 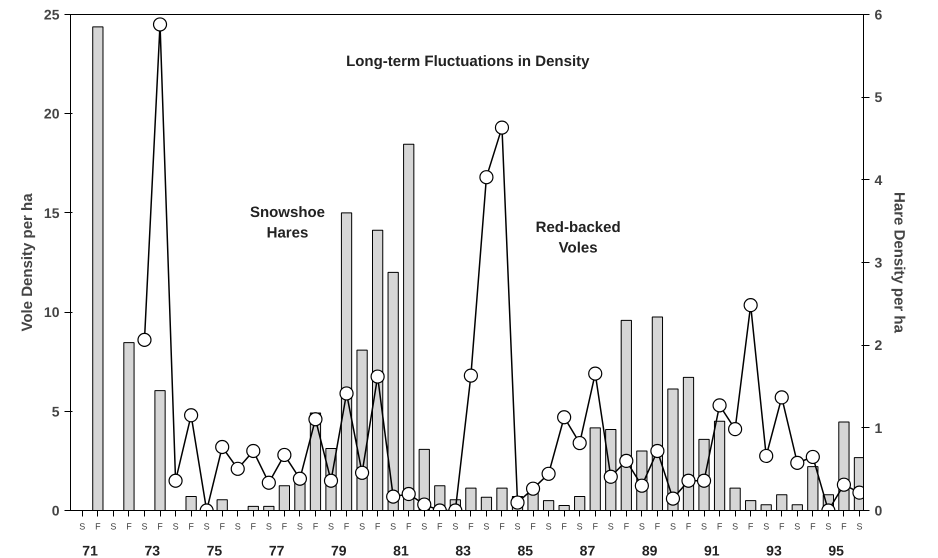 What do you see at coordinates (52, 212) in the screenshot?
I see `y-tick-label: 15` at bounding box center [52, 212].